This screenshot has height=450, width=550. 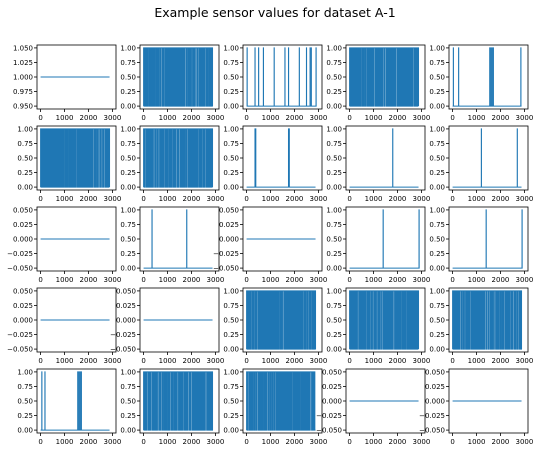 I want to click on axes-frame, so click(x=385, y=158).